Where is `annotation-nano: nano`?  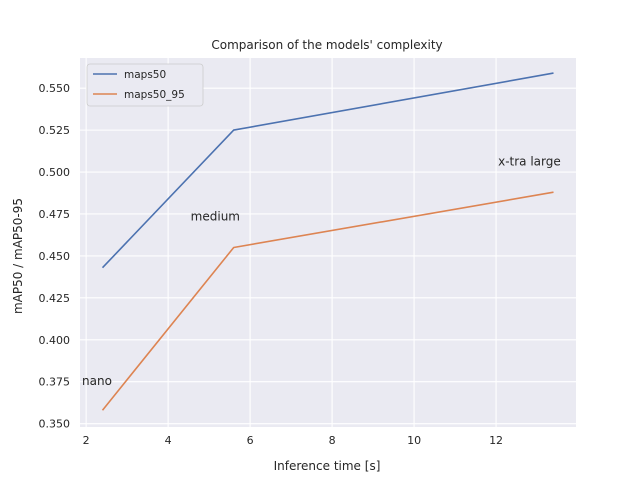
annotation-nano: nano is located at coordinates (97, 381).